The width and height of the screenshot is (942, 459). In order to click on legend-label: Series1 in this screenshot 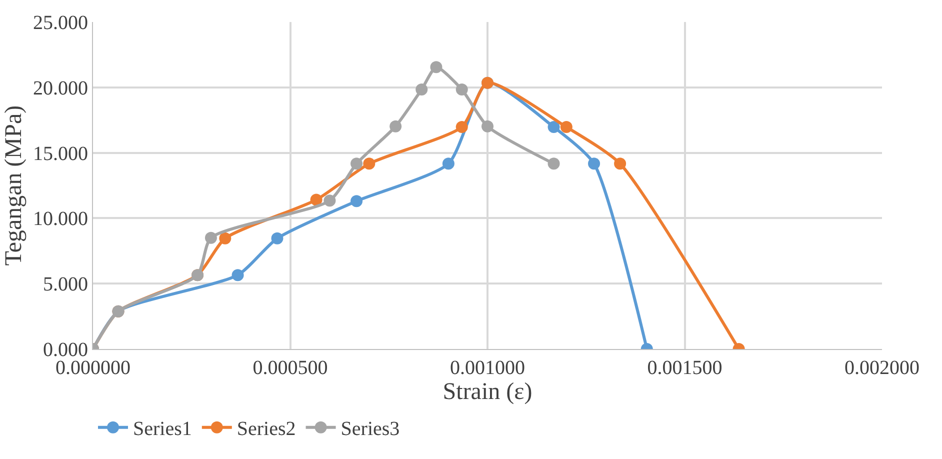, I will do `click(162, 429)`.